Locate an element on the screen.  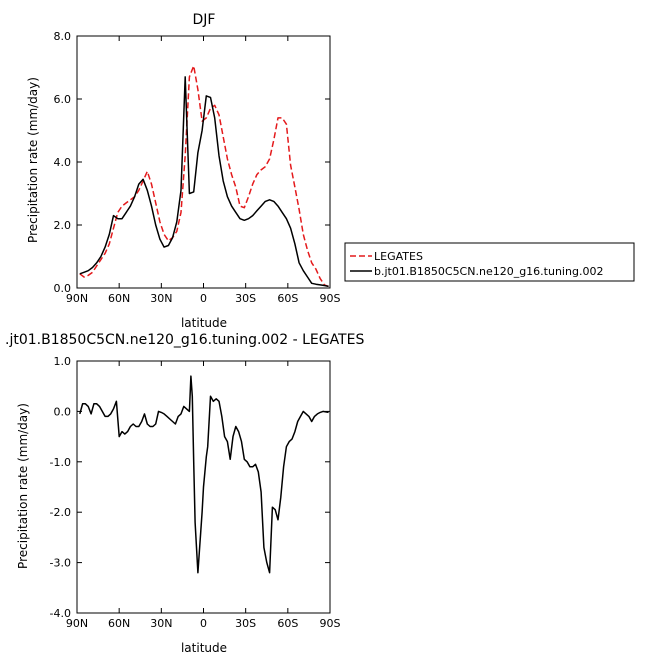
bottom-x-tick-label: 30N is located at coordinates (161, 623).